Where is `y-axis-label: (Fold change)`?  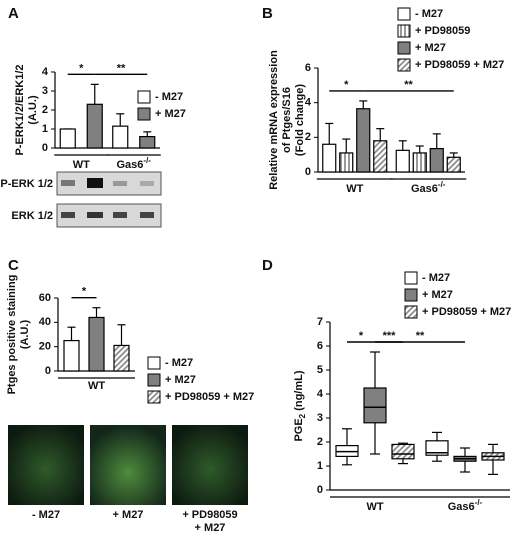
y-axis-label: (Fold change) is located at coordinates (300, 120).